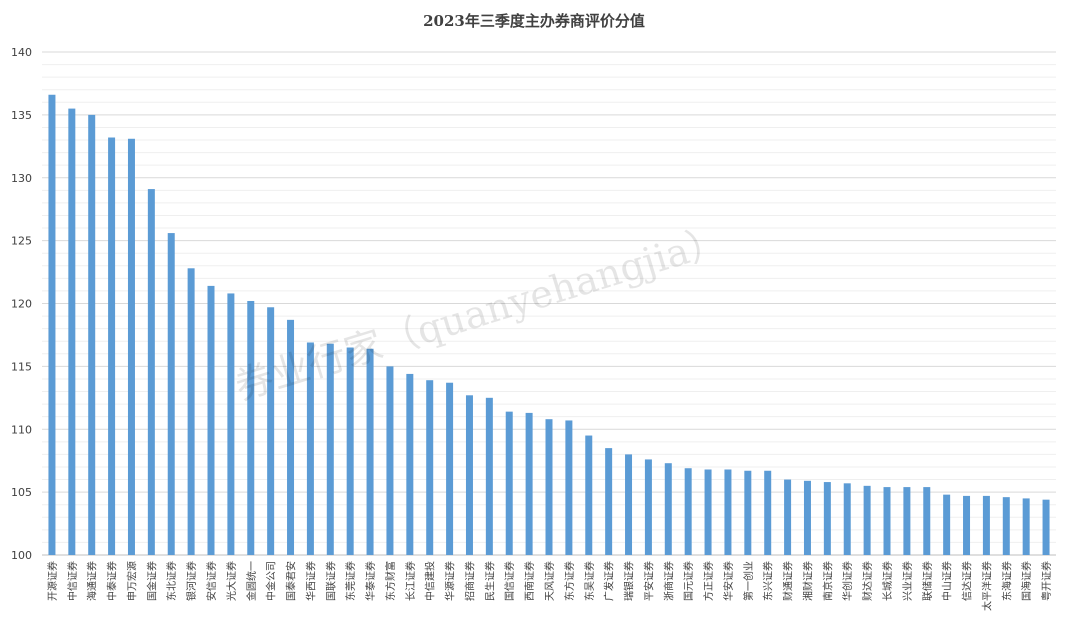 The height and width of the screenshot is (639, 1068). What do you see at coordinates (330, 581) in the screenshot?
I see `x-tick-label: 国联证券` at bounding box center [330, 581].